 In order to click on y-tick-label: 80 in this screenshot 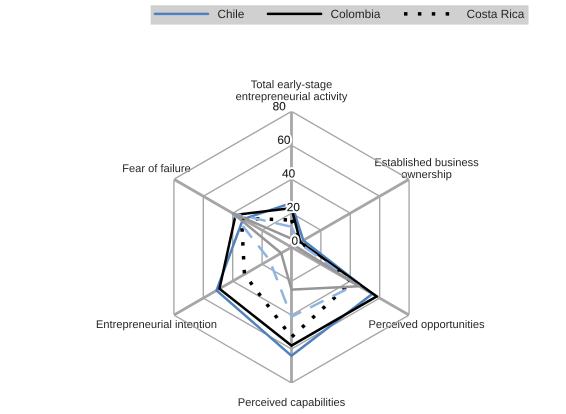, I will do `click(279, 106)`.